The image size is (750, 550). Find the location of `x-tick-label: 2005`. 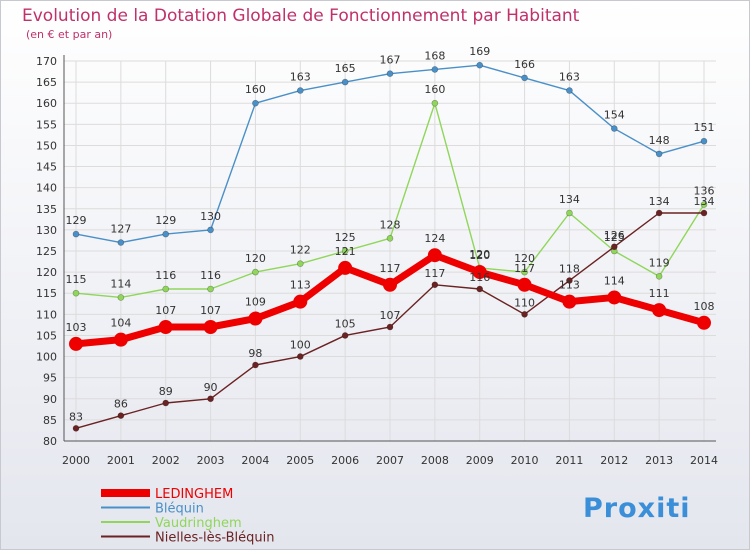

x-tick-label: 2005 is located at coordinates (300, 460).